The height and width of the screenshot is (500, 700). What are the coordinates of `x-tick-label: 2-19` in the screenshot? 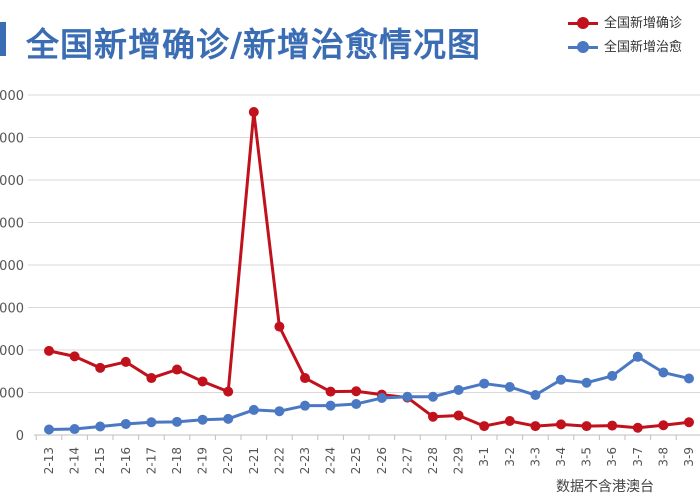 It's located at (203, 460).